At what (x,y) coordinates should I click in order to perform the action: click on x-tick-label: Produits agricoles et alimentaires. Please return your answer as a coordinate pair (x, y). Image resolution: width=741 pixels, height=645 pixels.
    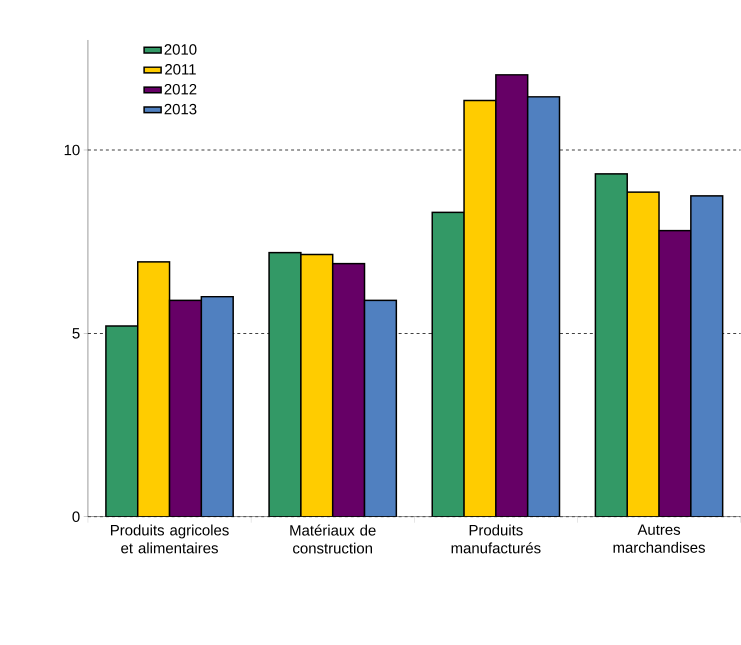
    Looking at the image, I should click on (169, 539).